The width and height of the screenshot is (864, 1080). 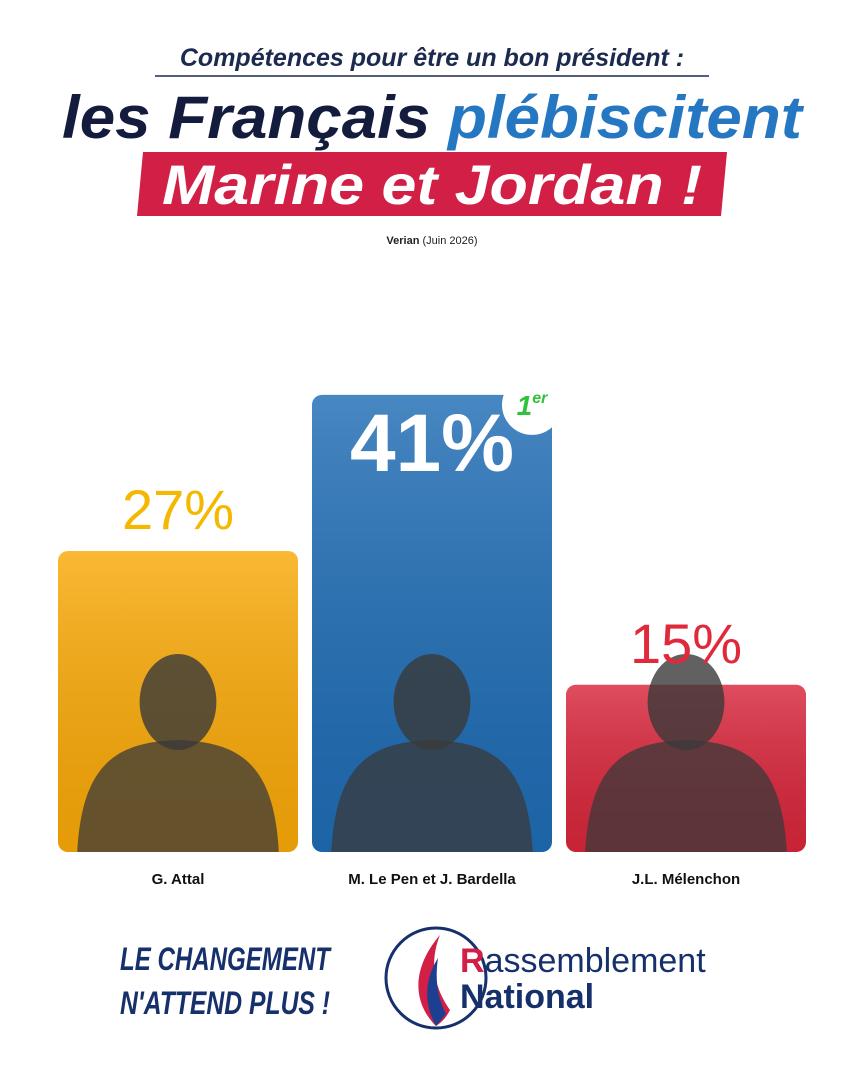 I want to click on bar-shade, so click(x=432, y=623).